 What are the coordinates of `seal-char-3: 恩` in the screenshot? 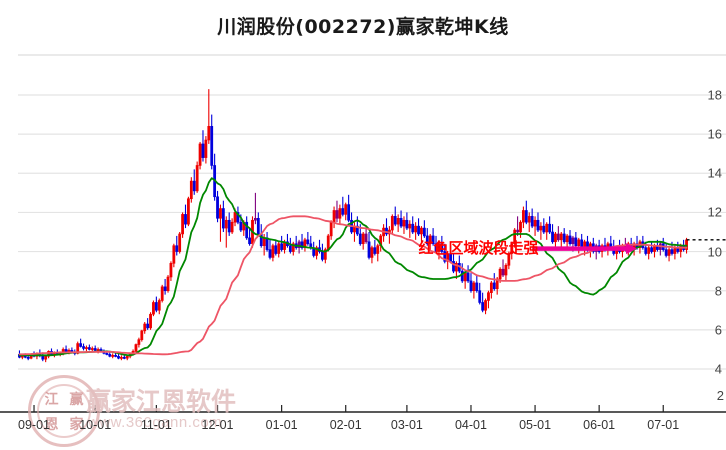 It's located at (51, 424).